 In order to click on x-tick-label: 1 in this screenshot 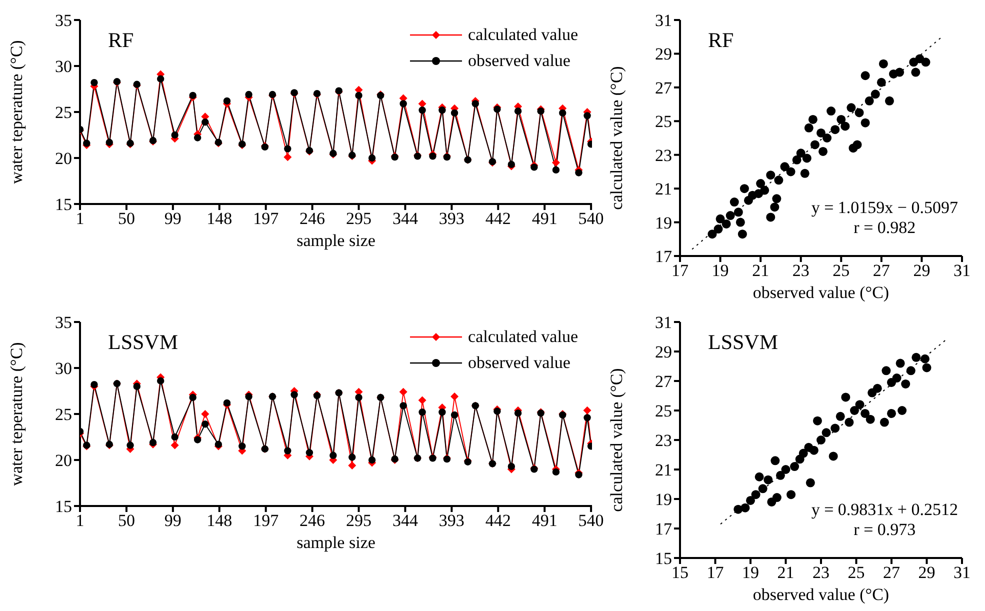, I will do `click(80, 218)`.